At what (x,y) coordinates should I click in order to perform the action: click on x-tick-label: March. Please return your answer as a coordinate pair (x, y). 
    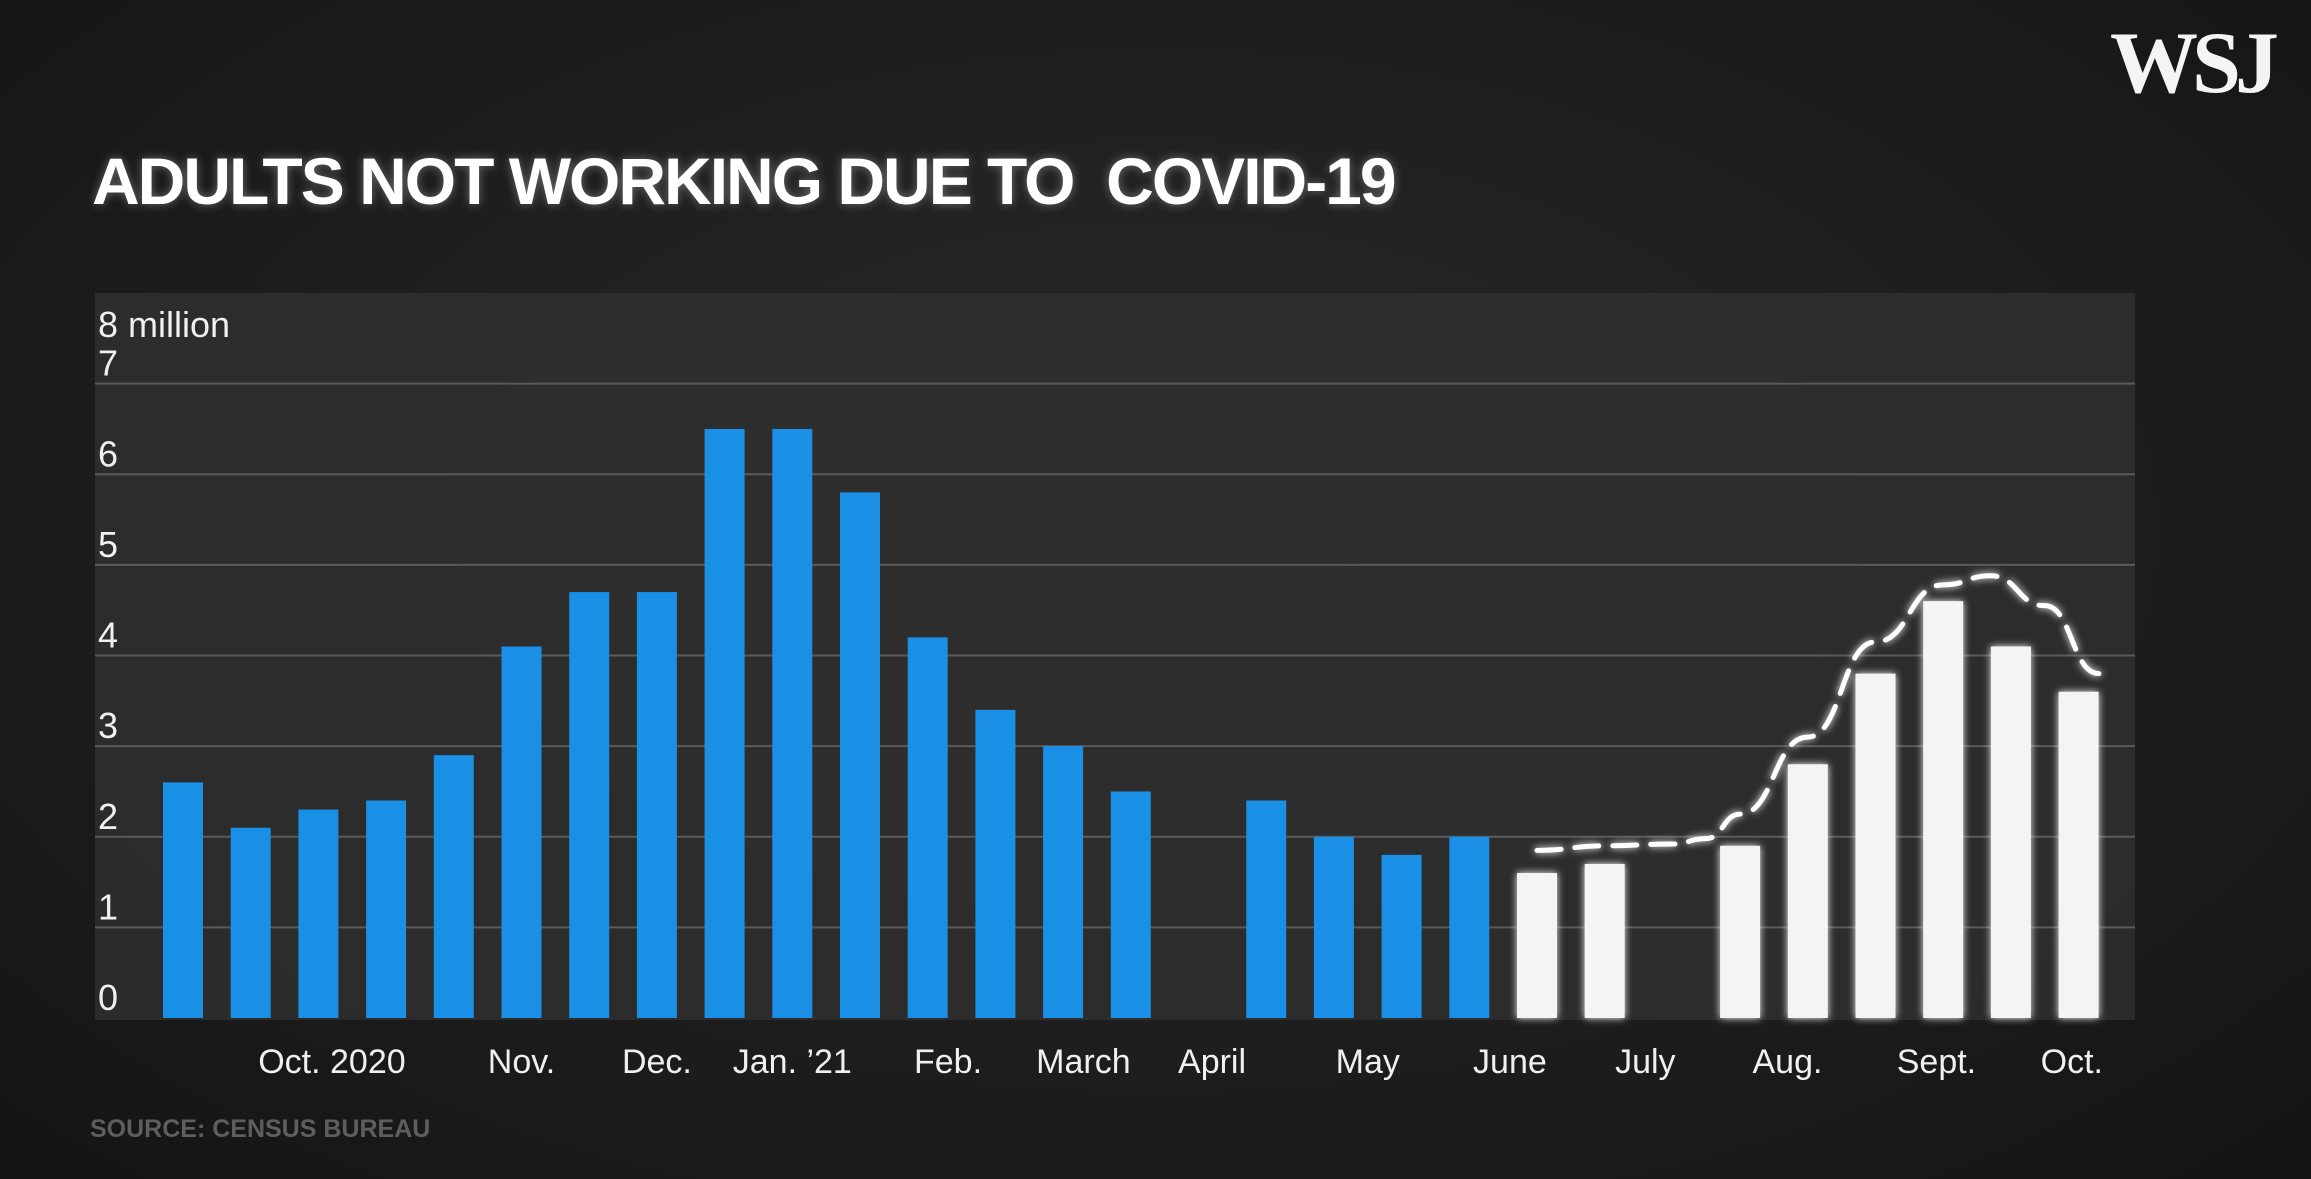
    Looking at the image, I should click on (1083, 1062).